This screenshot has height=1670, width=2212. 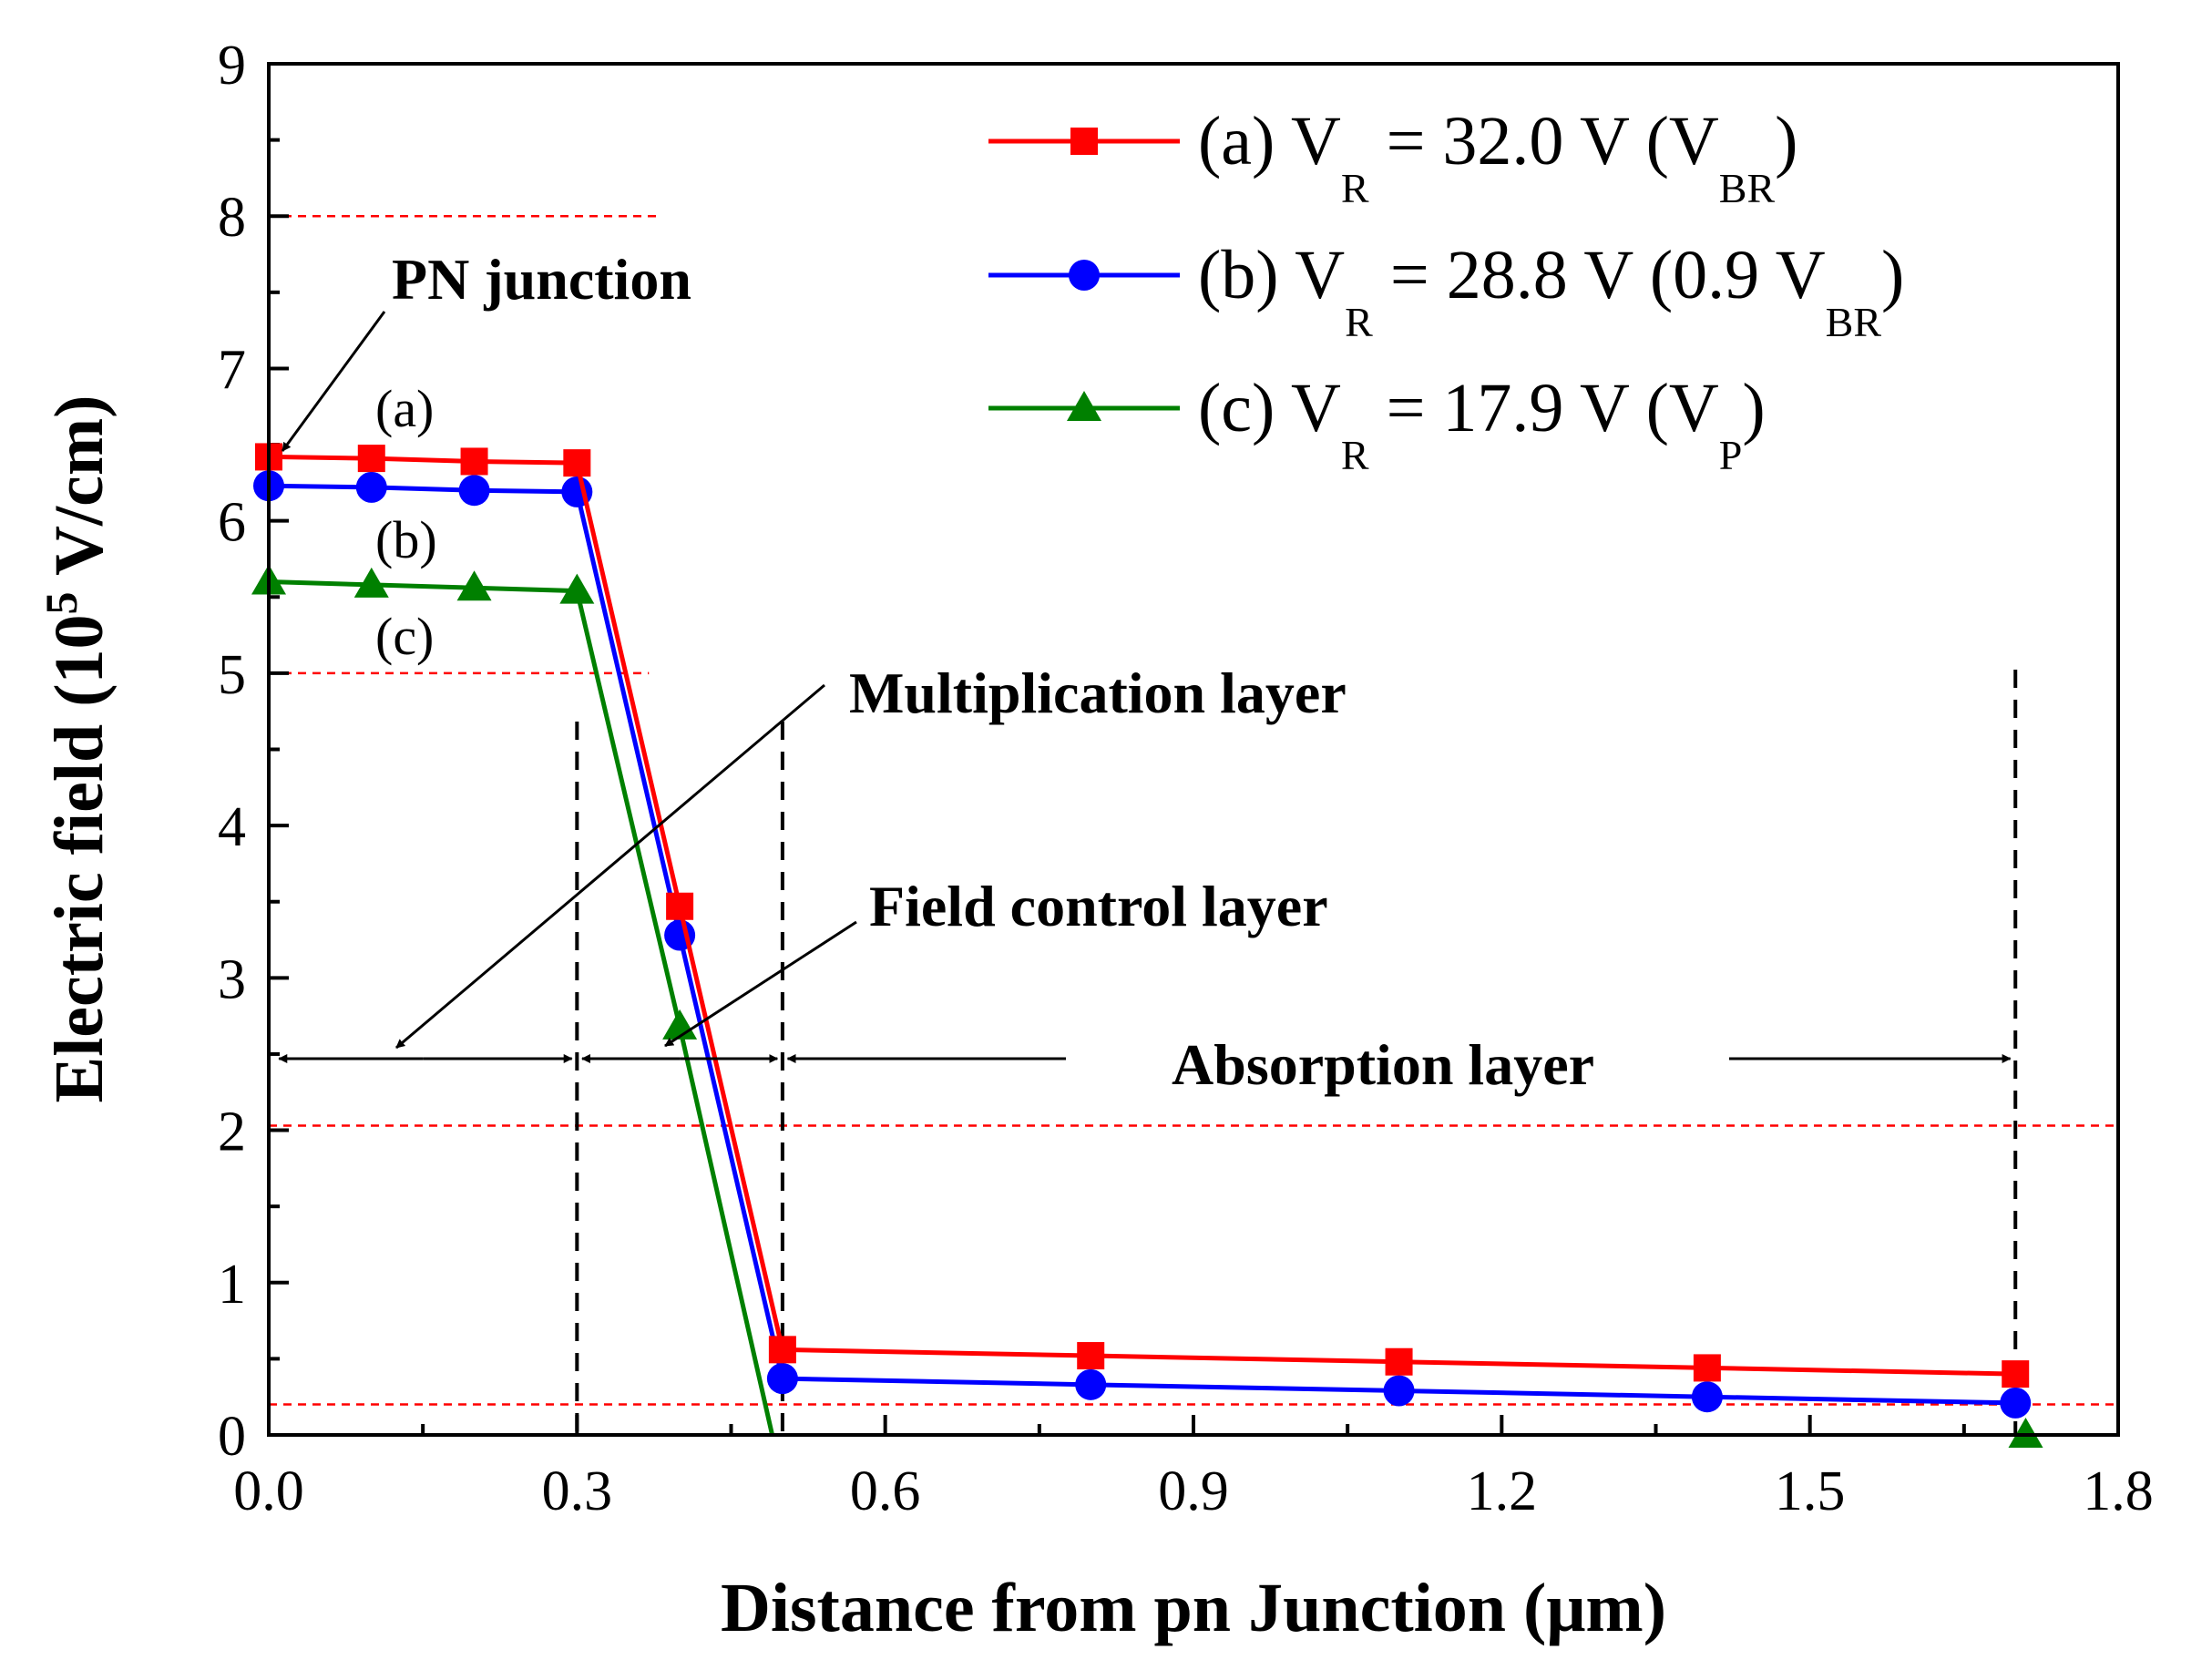 I want to click on legend-marker-b, so click(x=1084, y=275).